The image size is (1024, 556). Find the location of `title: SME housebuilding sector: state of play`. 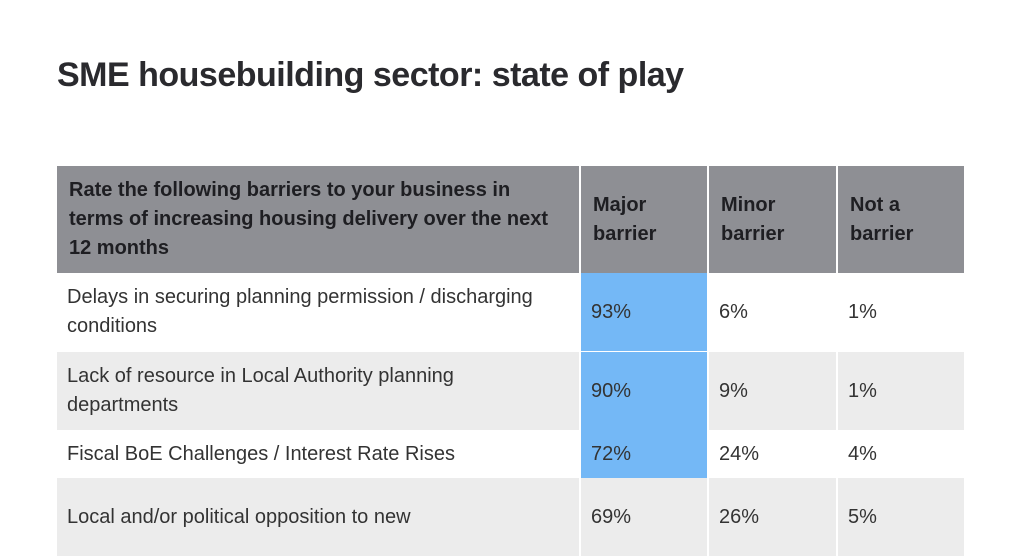

title: SME housebuilding sector: state of play is located at coordinates (370, 75).